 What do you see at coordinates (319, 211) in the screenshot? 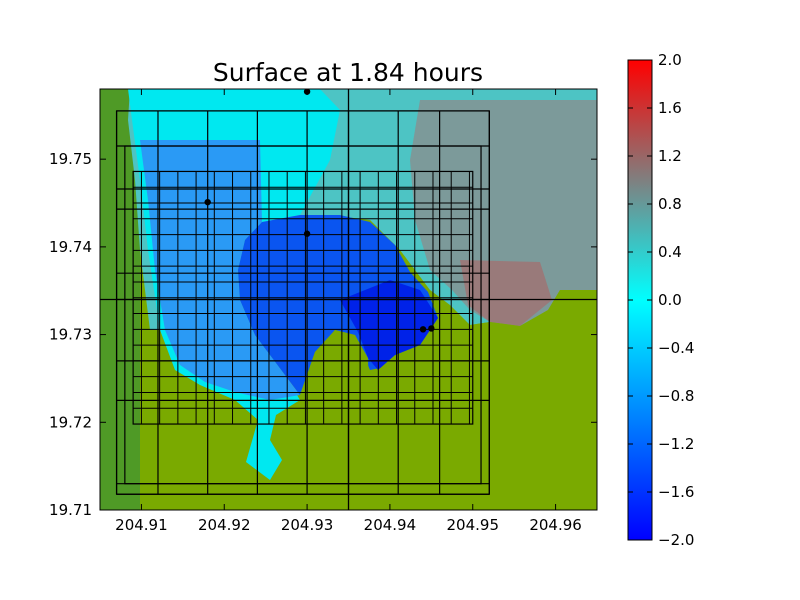
I see `gauge-markers` at bounding box center [319, 211].